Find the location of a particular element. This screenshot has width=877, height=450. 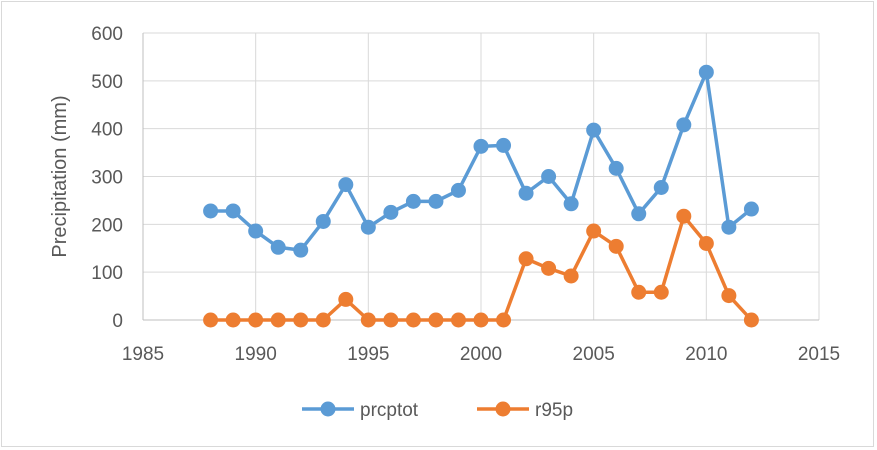

y-tick-label: 400 is located at coordinates (107, 130).